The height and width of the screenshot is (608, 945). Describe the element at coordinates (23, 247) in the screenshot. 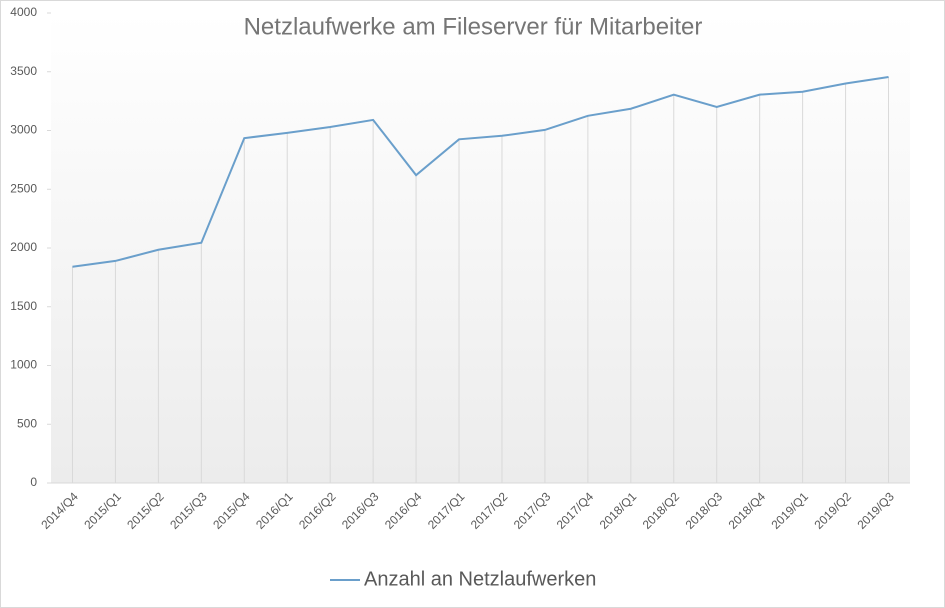

I see `y-tick-label: 2000` at that location.